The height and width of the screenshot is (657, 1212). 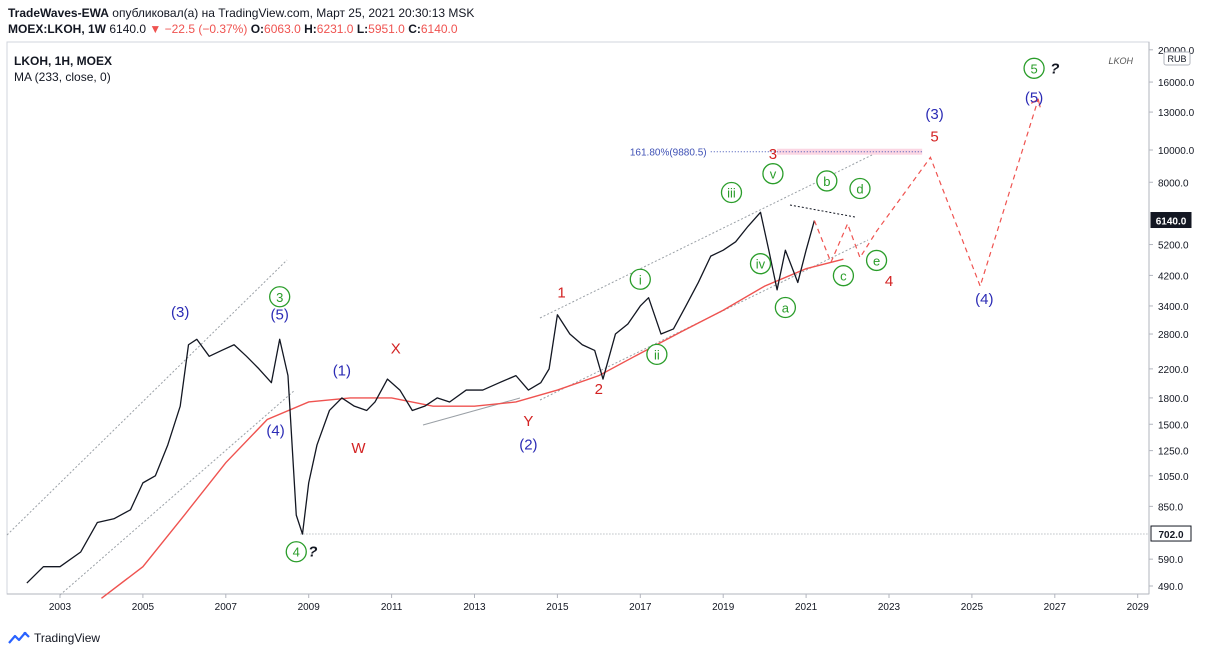 What do you see at coordinates (335, 29) in the screenshot?
I see `high-value: 6231.0` at bounding box center [335, 29].